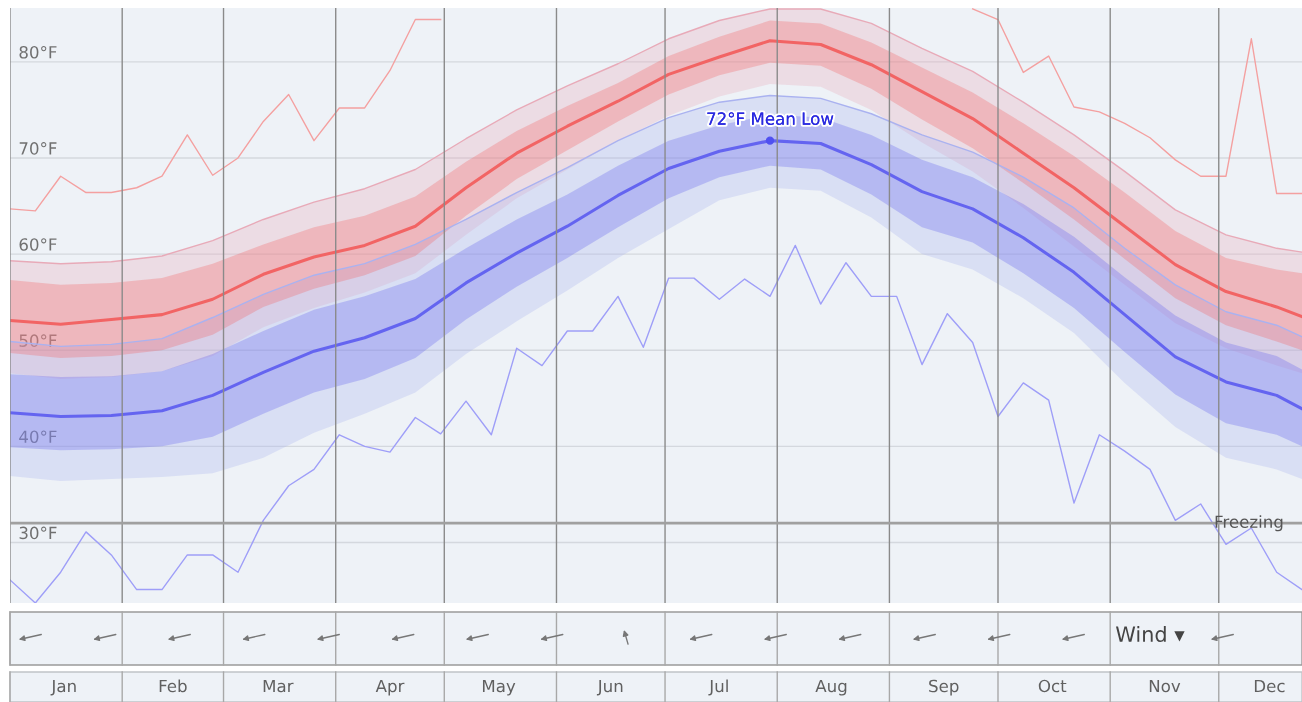  Describe the element at coordinates (38, 244) in the screenshot. I see `y-tick-label: 60°F` at that location.